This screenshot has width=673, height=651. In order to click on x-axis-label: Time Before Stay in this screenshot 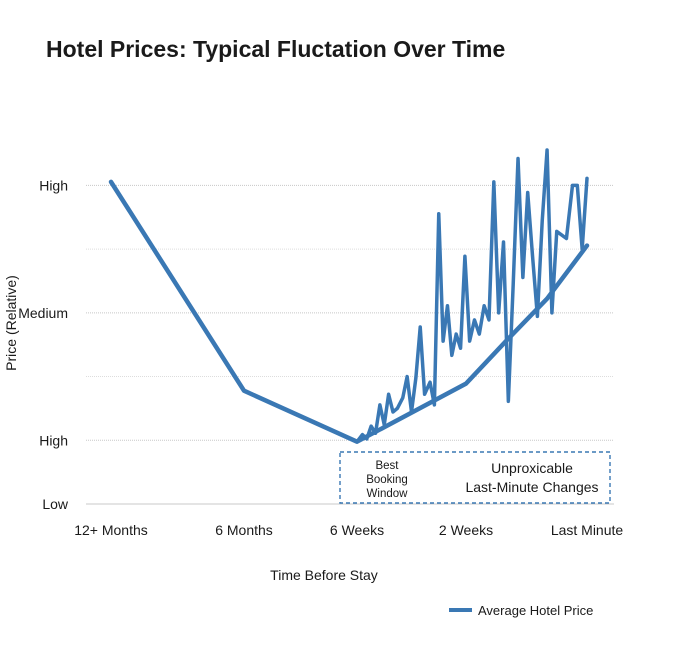, I will do `click(324, 575)`.